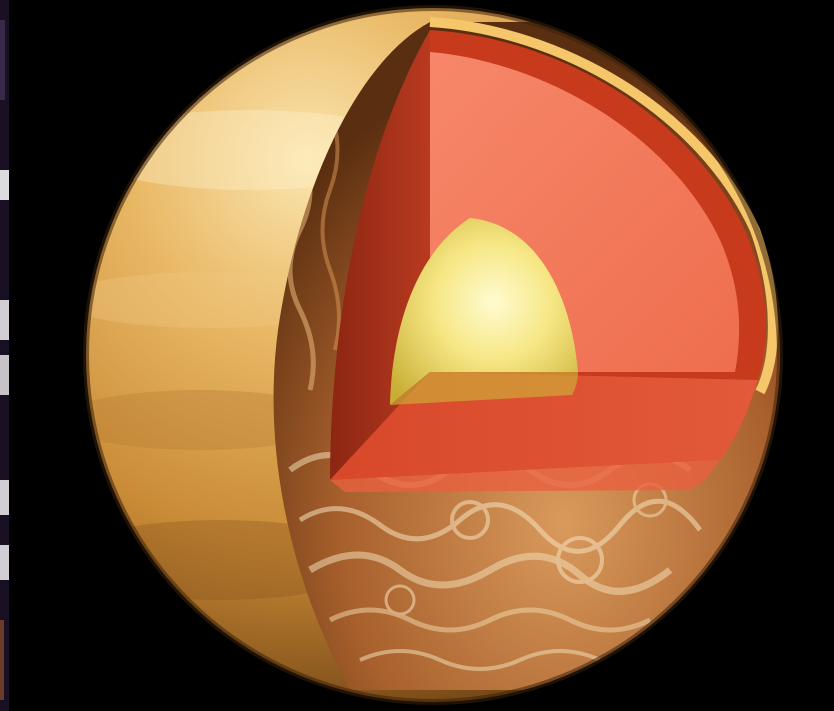  I want to click on left-edge-strip, so click(4, 355).